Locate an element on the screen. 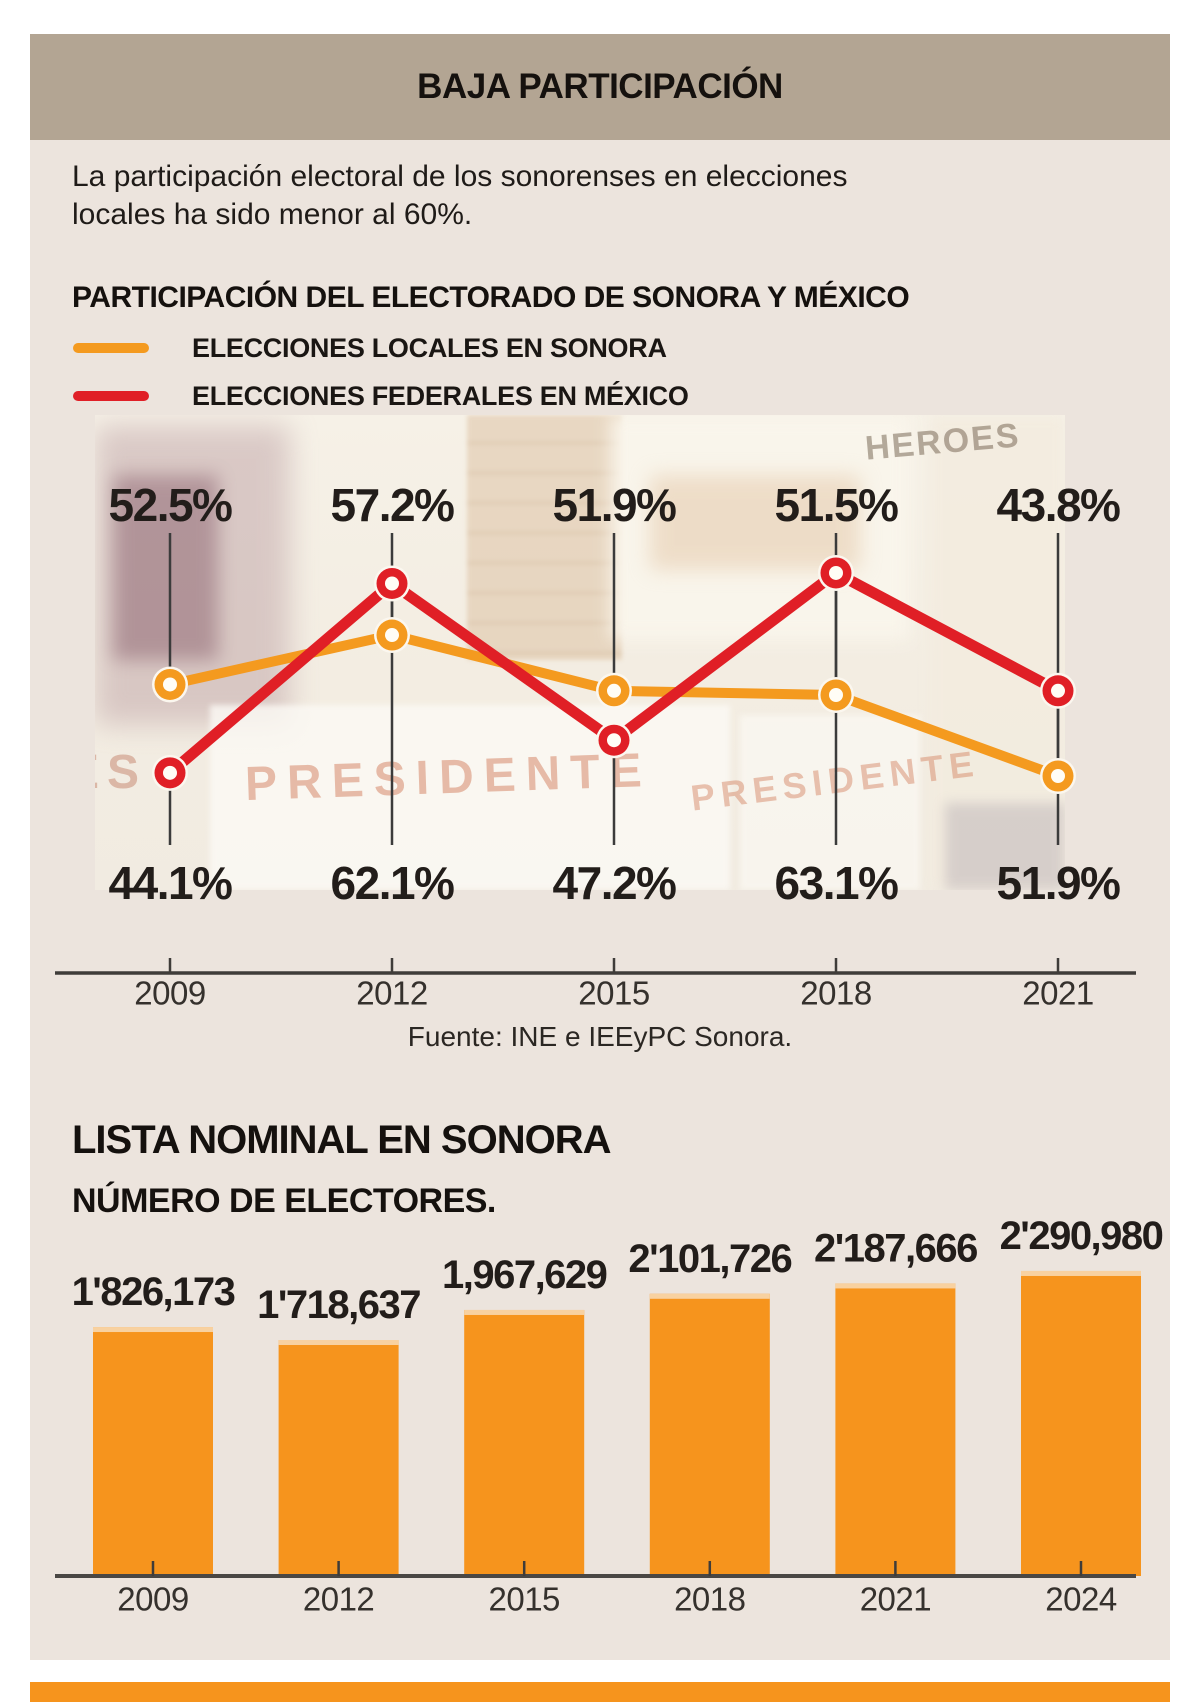 This screenshot has height=1707, width=1200. bar-chart-year-label: 2018 is located at coordinates (709, 1599).